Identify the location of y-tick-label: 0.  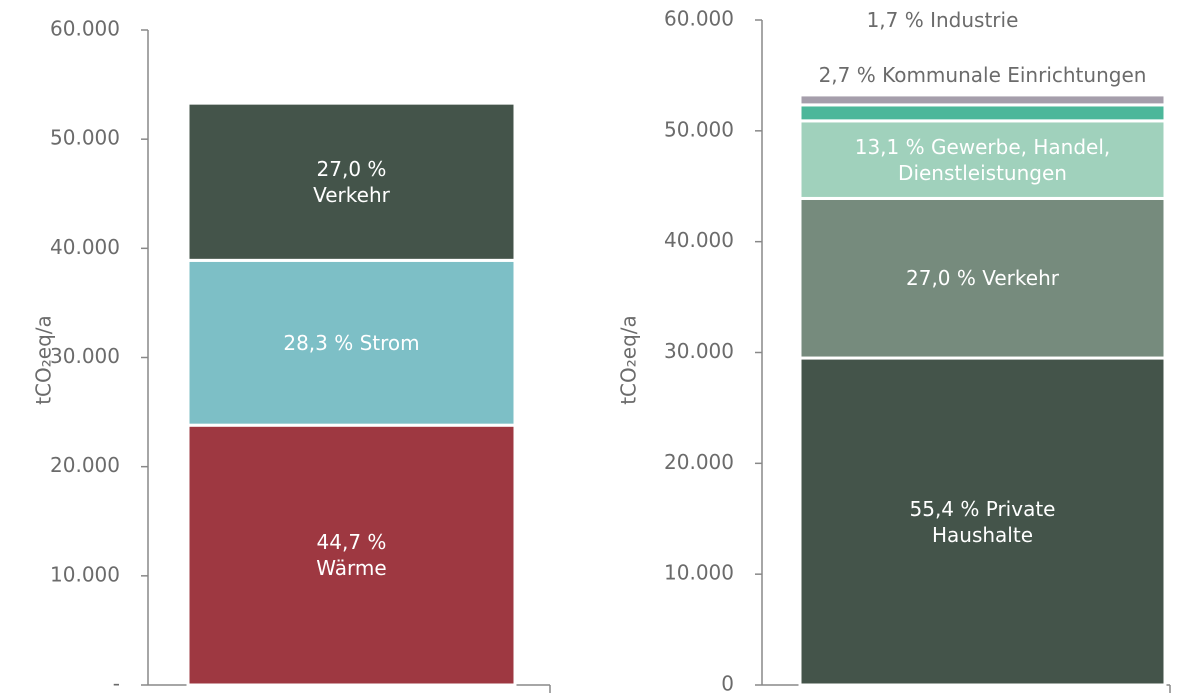
(727, 682).